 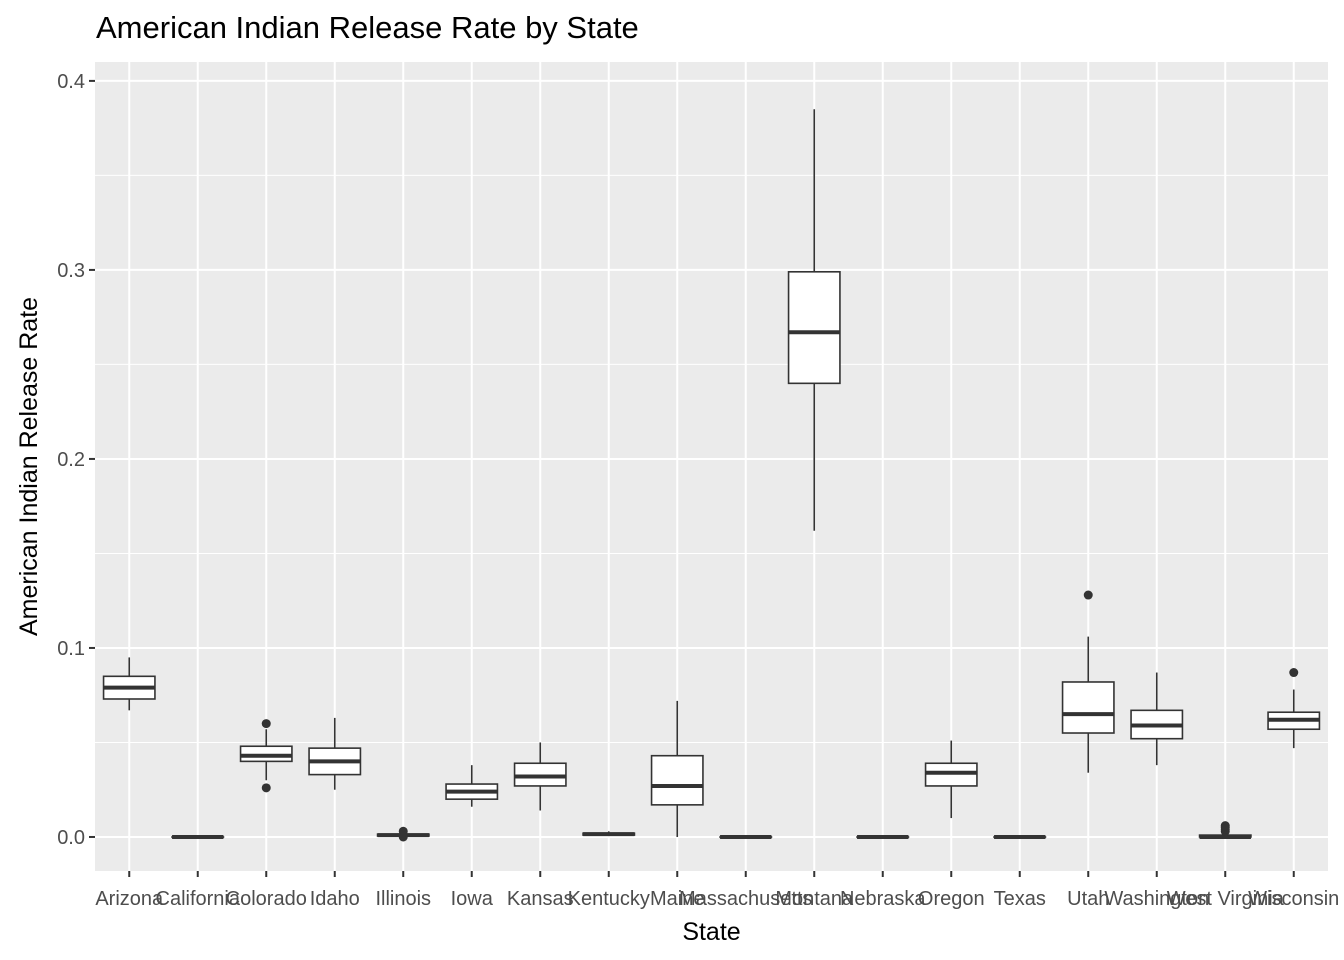 I want to click on x-tick-label: Idaho, so click(x=335, y=899).